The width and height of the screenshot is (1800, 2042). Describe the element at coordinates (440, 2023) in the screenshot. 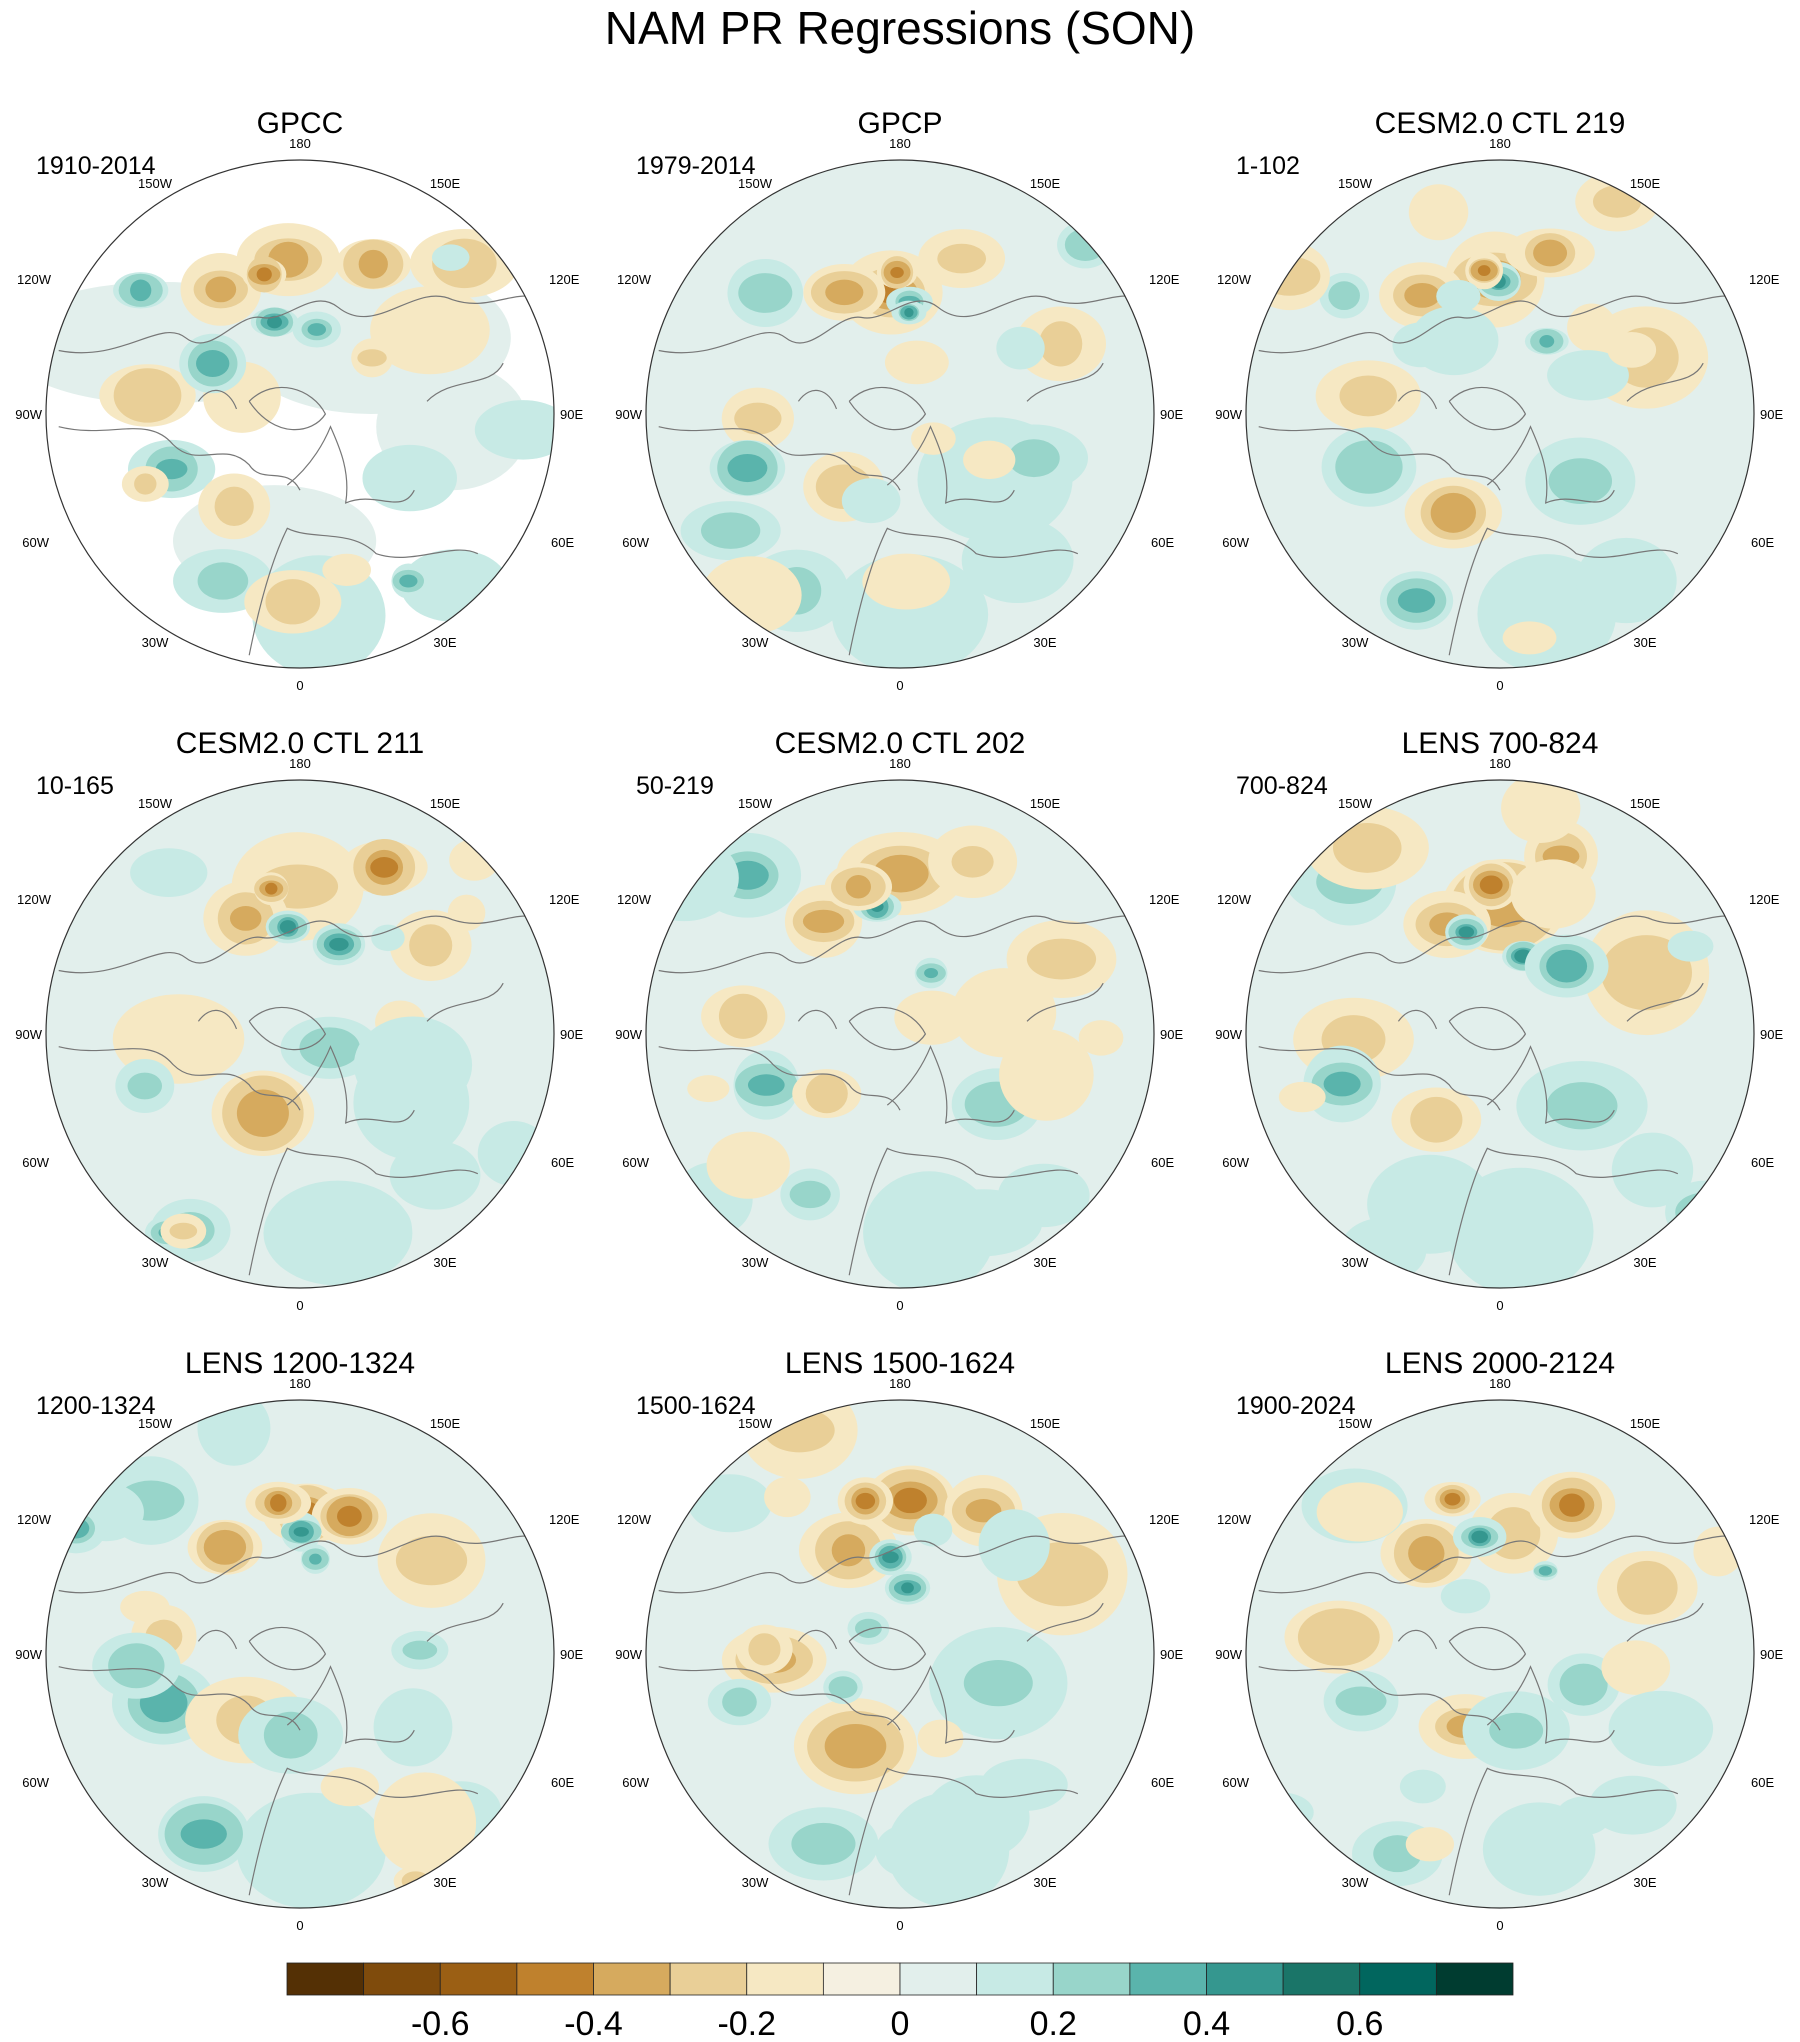

I see `colorbar-tick-label: -0.6` at that location.